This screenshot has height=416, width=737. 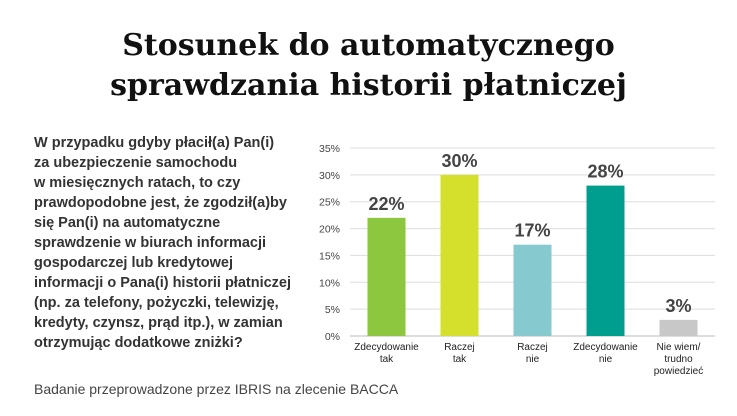 What do you see at coordinates (332, 310) in the screenshot?
I see `y-tick-label: 5%` at bounding box center [332, 310].